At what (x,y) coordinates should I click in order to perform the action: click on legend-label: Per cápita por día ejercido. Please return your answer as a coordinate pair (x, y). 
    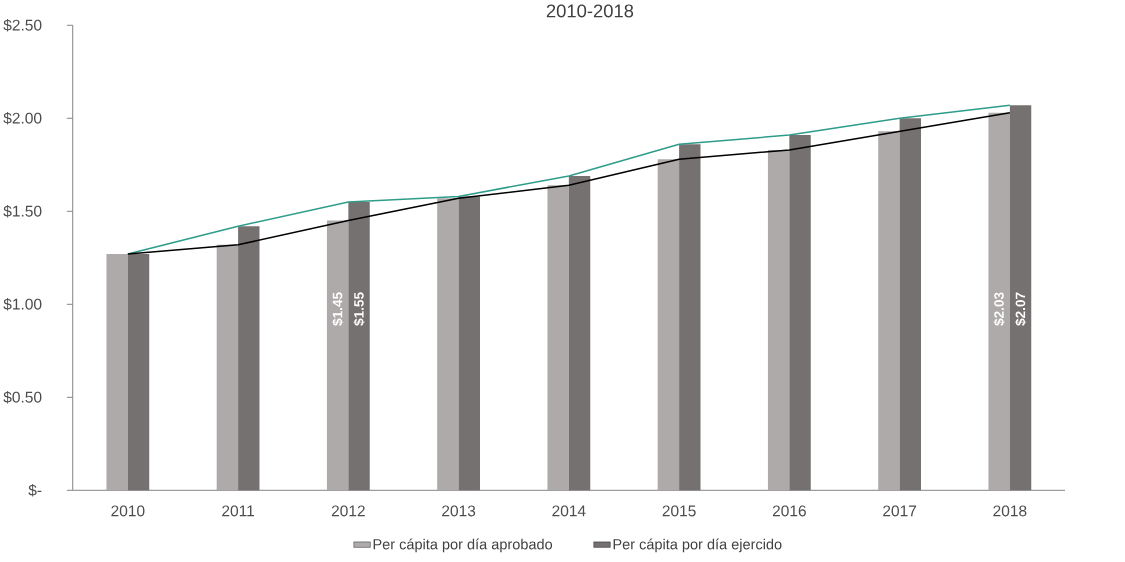
    Looking at the image, I should click on (697, 545).